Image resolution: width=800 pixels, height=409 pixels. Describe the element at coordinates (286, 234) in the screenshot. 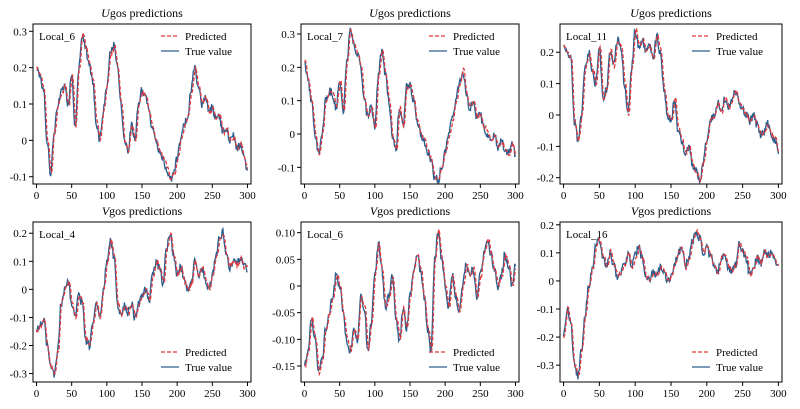

I see `y-tick-label: 0.10` at that location.